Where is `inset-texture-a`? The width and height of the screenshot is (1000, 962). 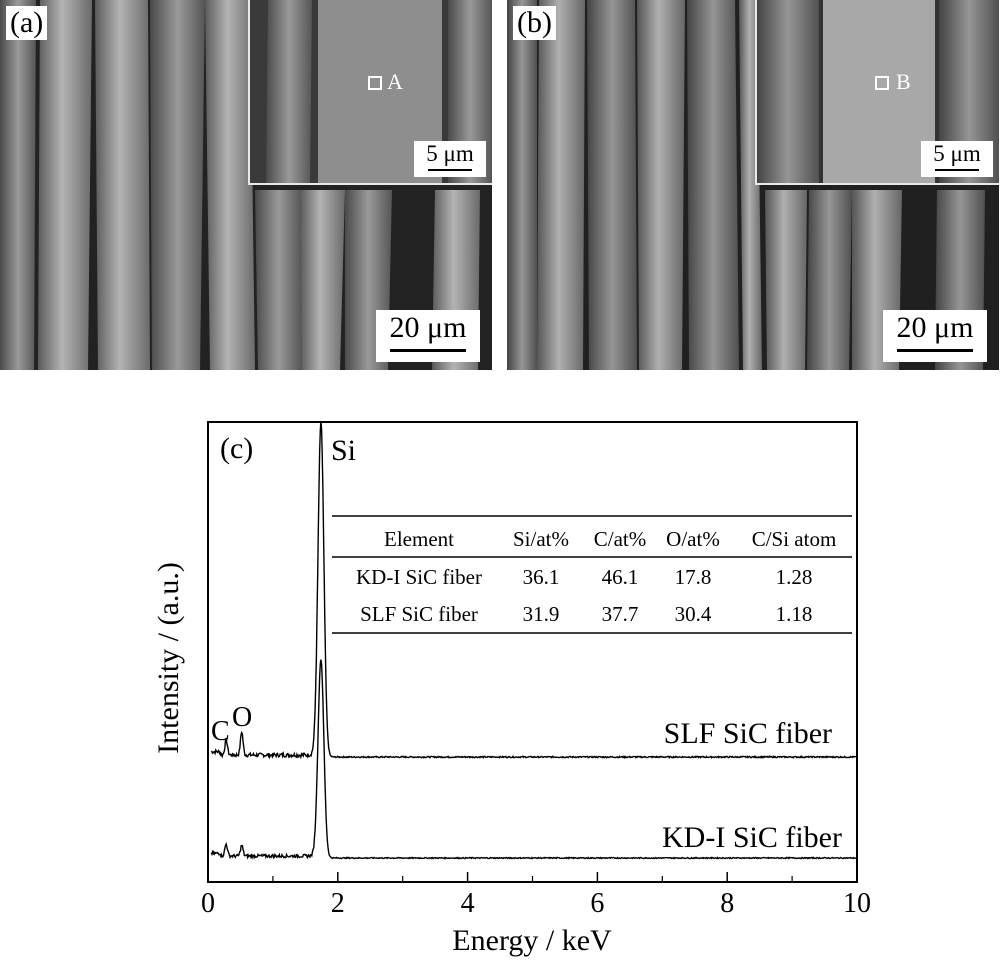 inset-texture-a is located at coordinates (371, 91).